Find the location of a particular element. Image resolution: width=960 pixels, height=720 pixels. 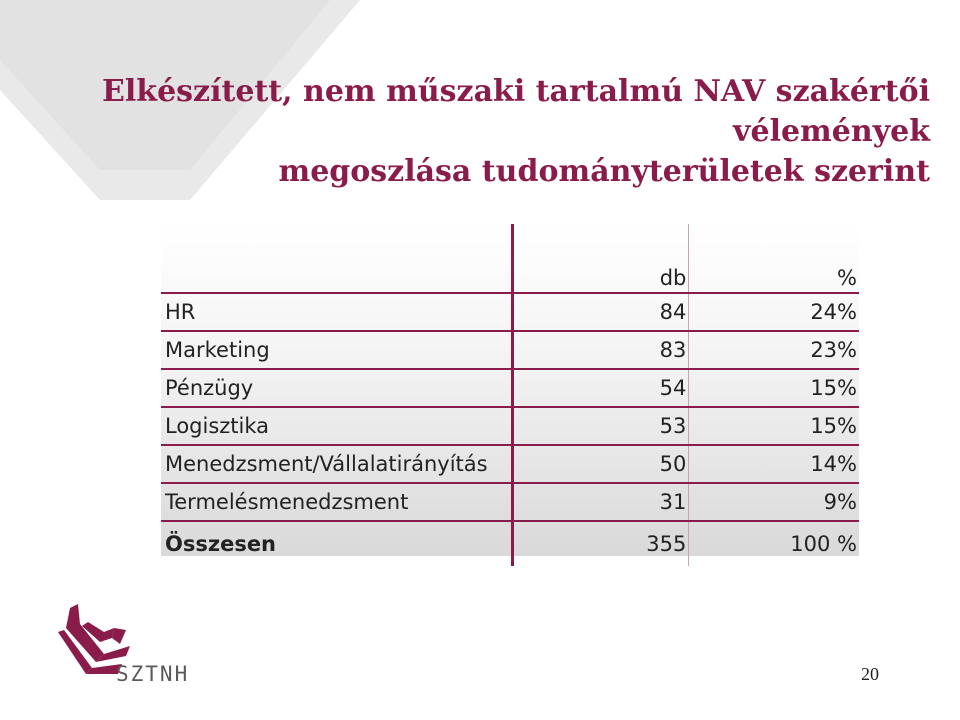

table-header-row: db % is located at coordinates (510, 258).